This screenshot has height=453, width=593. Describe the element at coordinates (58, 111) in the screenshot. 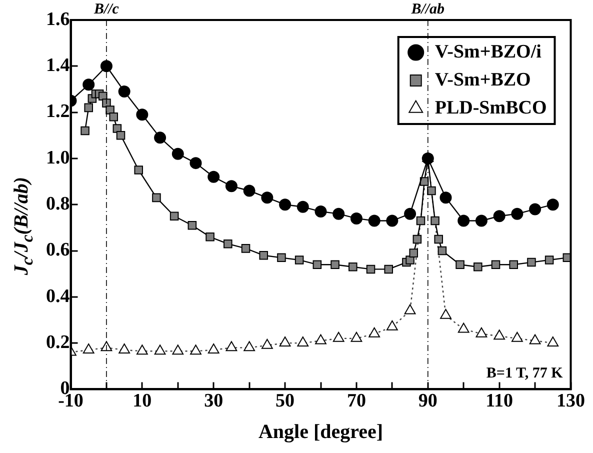

I see `y-tick-label: 1.2` at that location.